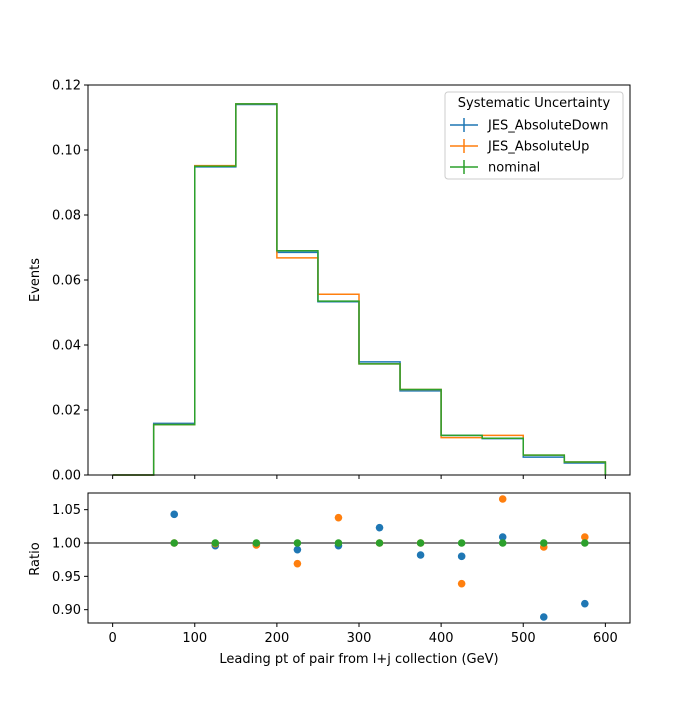  Describe the element at coordinates (66, 216) in the screenshot. I see `main-y-tick-label: 0.08` at that location.